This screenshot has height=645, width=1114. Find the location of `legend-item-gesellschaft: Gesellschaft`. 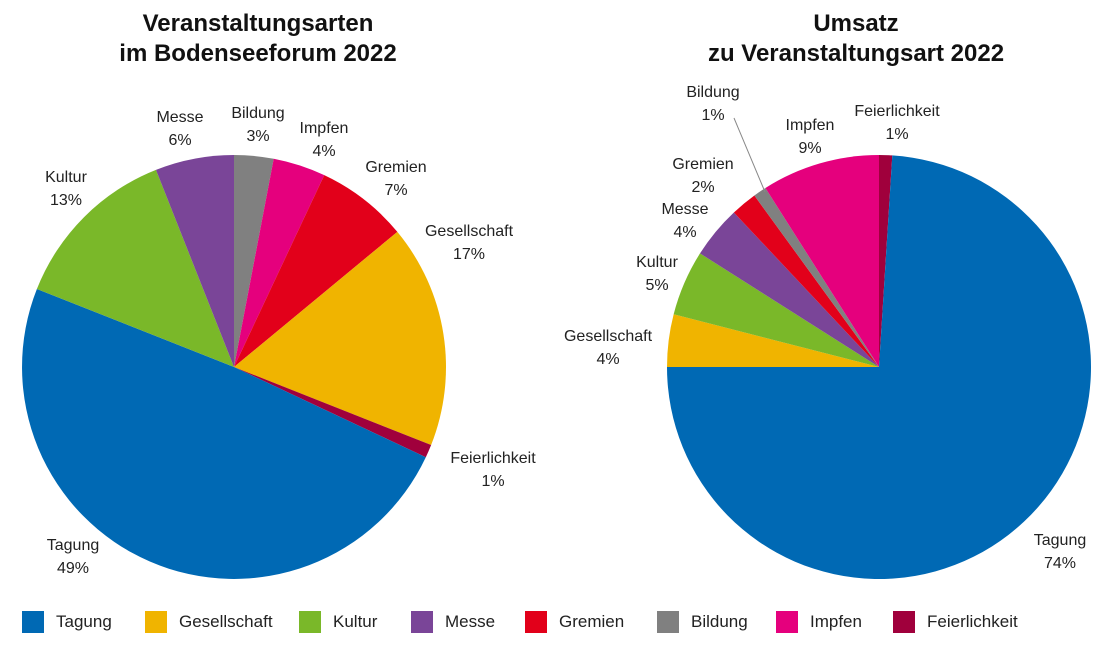

legend-item-gesellschaft: Gesellschaft is located at coordinates (209, 622).